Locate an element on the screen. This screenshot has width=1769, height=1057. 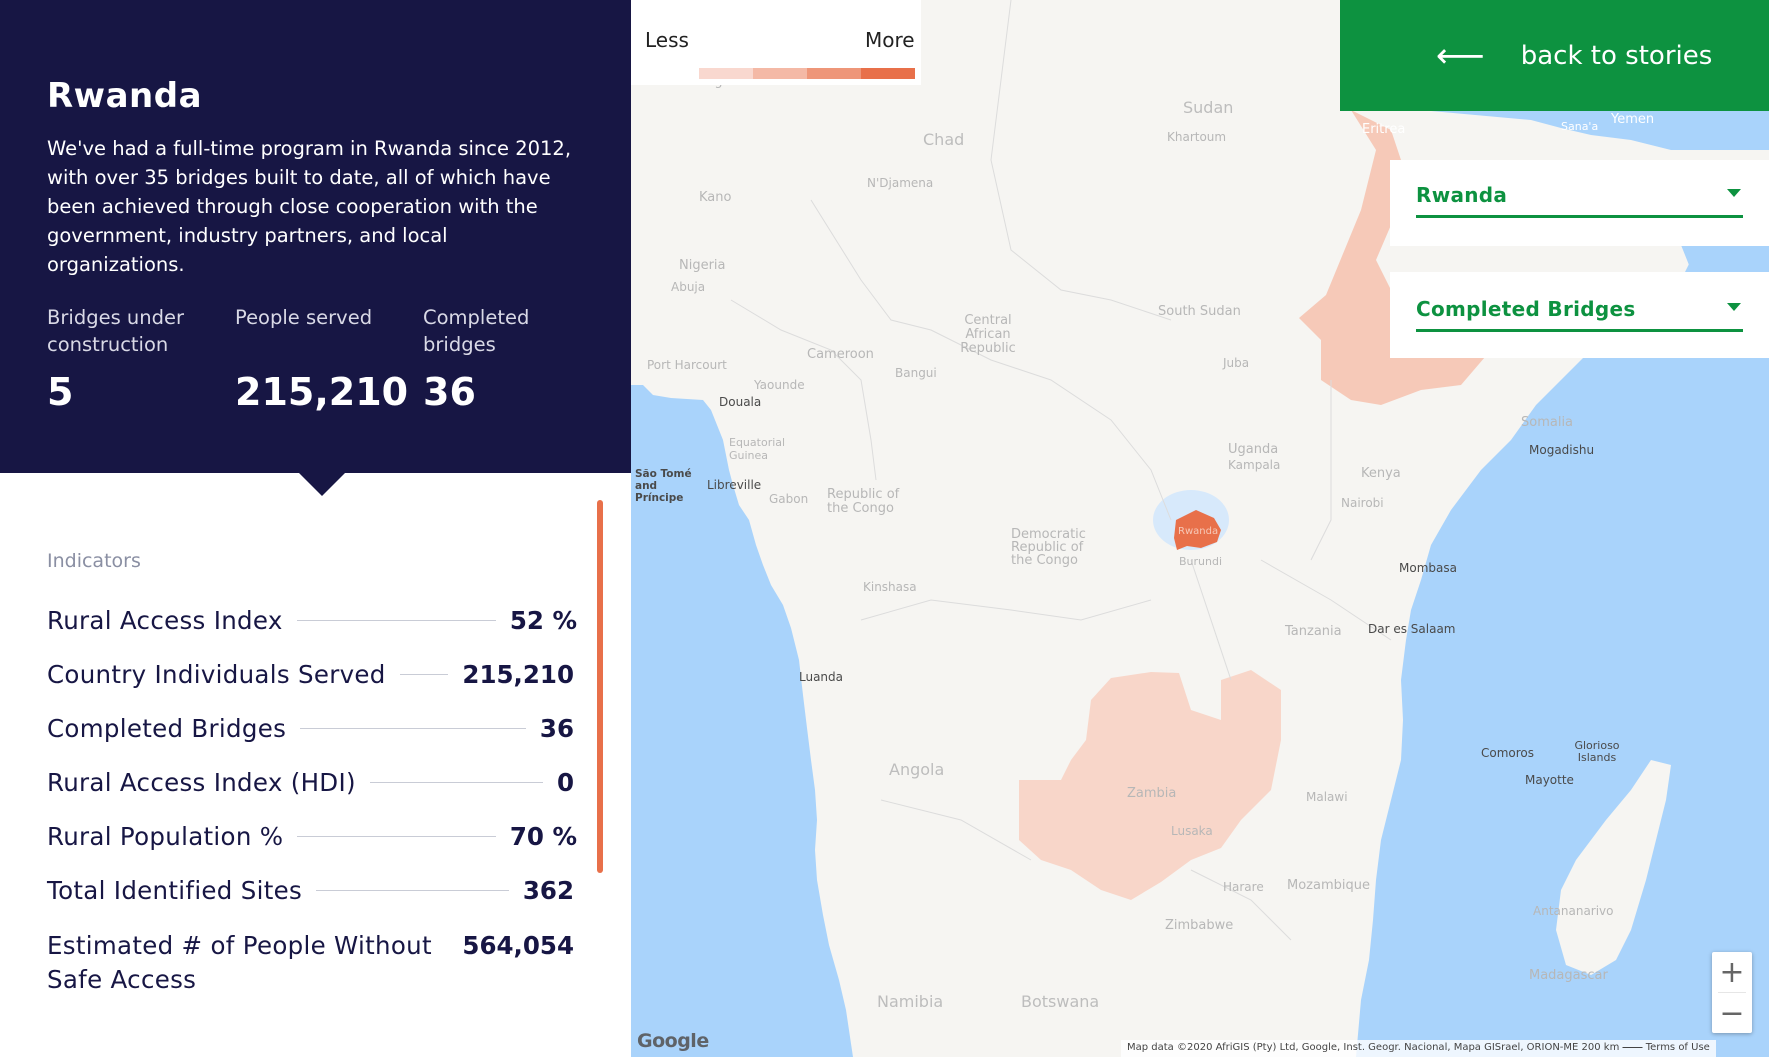
zoom-control: + − is located at coordinates (1732, 992).